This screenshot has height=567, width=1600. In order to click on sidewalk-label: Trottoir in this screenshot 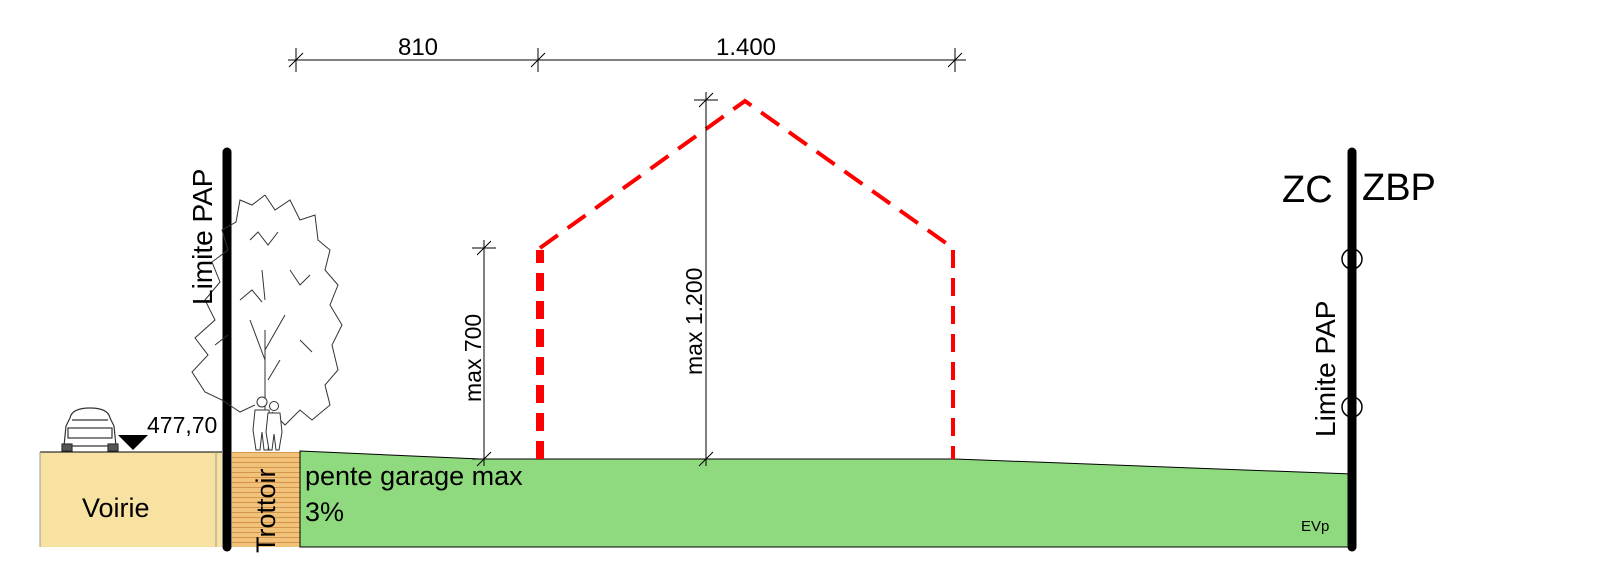, I will do `click(266, 510)`.